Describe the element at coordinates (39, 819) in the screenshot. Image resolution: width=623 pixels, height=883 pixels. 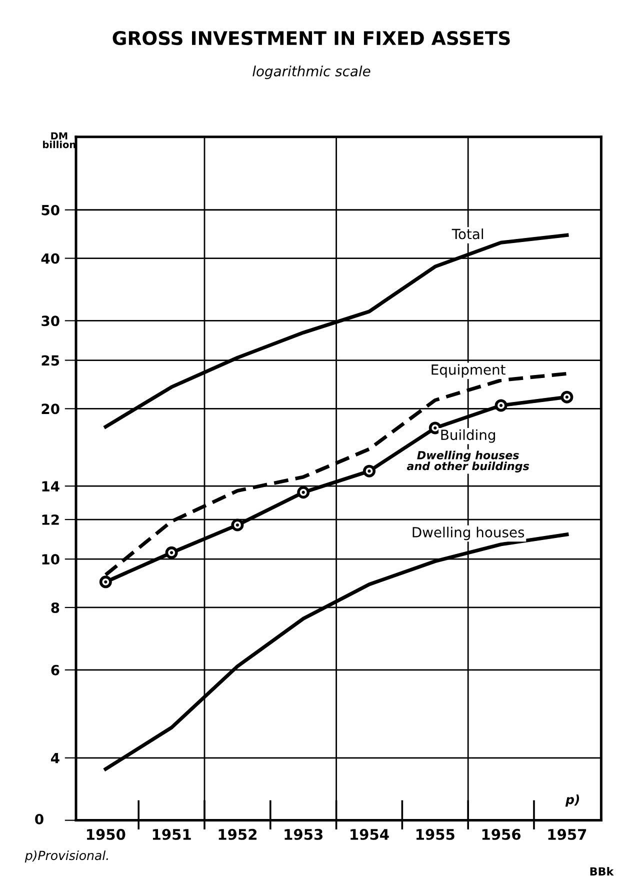
I see `text: 0` at that location.